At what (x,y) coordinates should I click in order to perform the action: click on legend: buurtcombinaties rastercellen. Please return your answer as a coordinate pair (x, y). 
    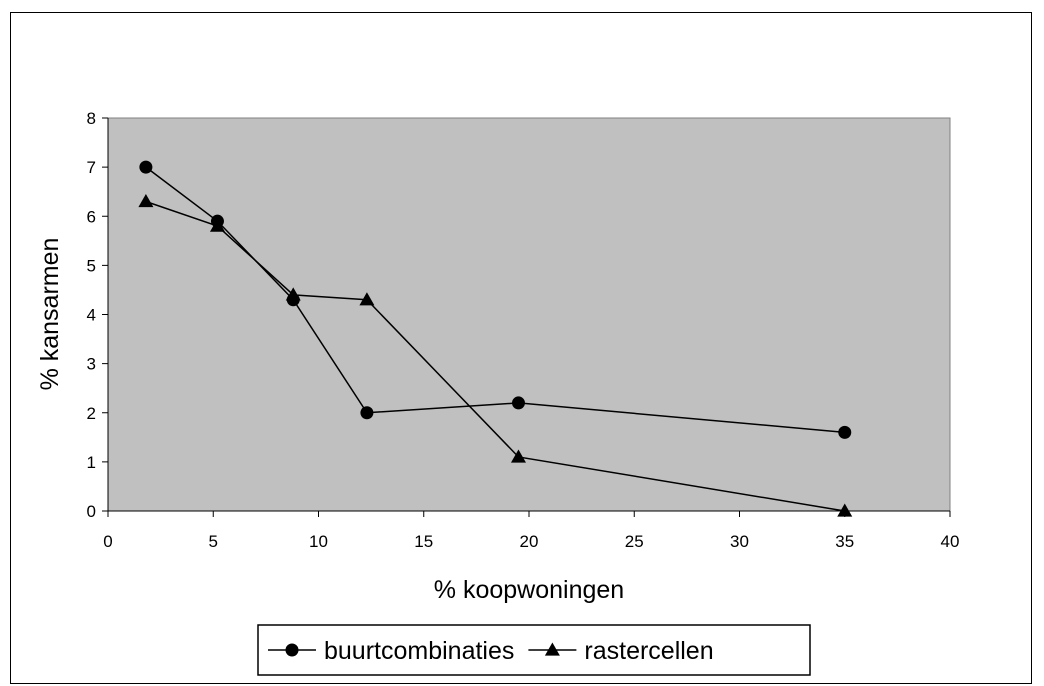
    Looking at the image, I should click on (534, 650).